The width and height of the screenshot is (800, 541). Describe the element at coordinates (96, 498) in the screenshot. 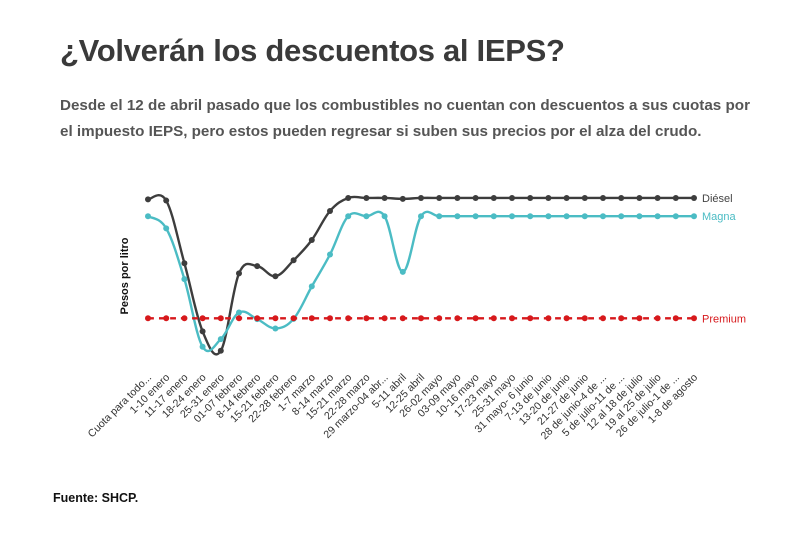

I see `source-note: Fuente: SHCP.` at that location.